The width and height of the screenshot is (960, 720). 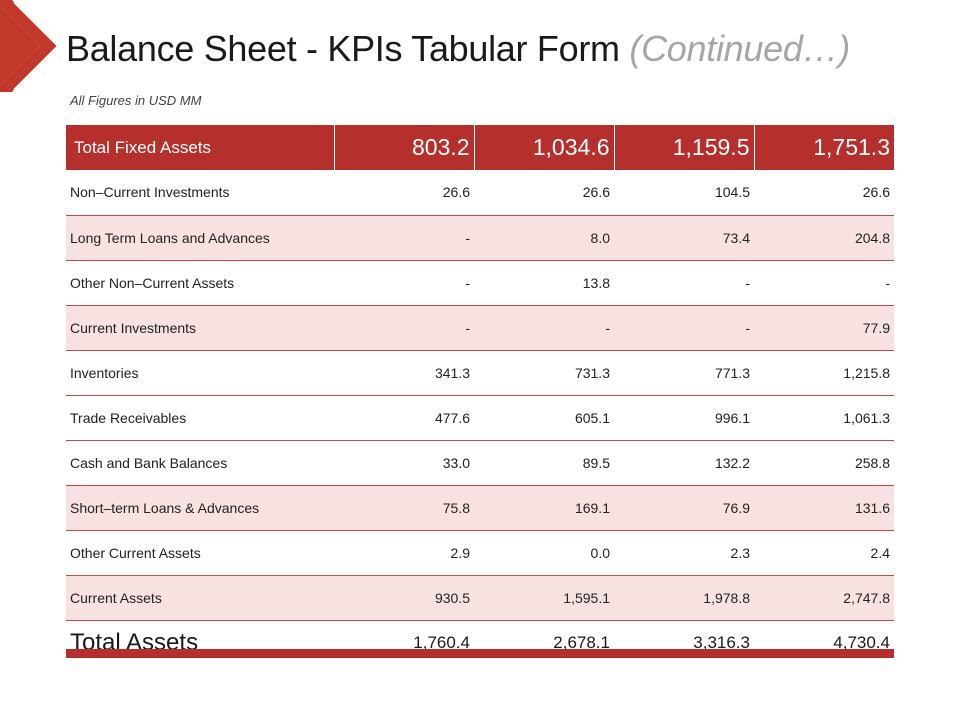 I want to click on table-row: Inventories 341.3 731.3 771.3 1,215.8, so click(x=480, y=373).